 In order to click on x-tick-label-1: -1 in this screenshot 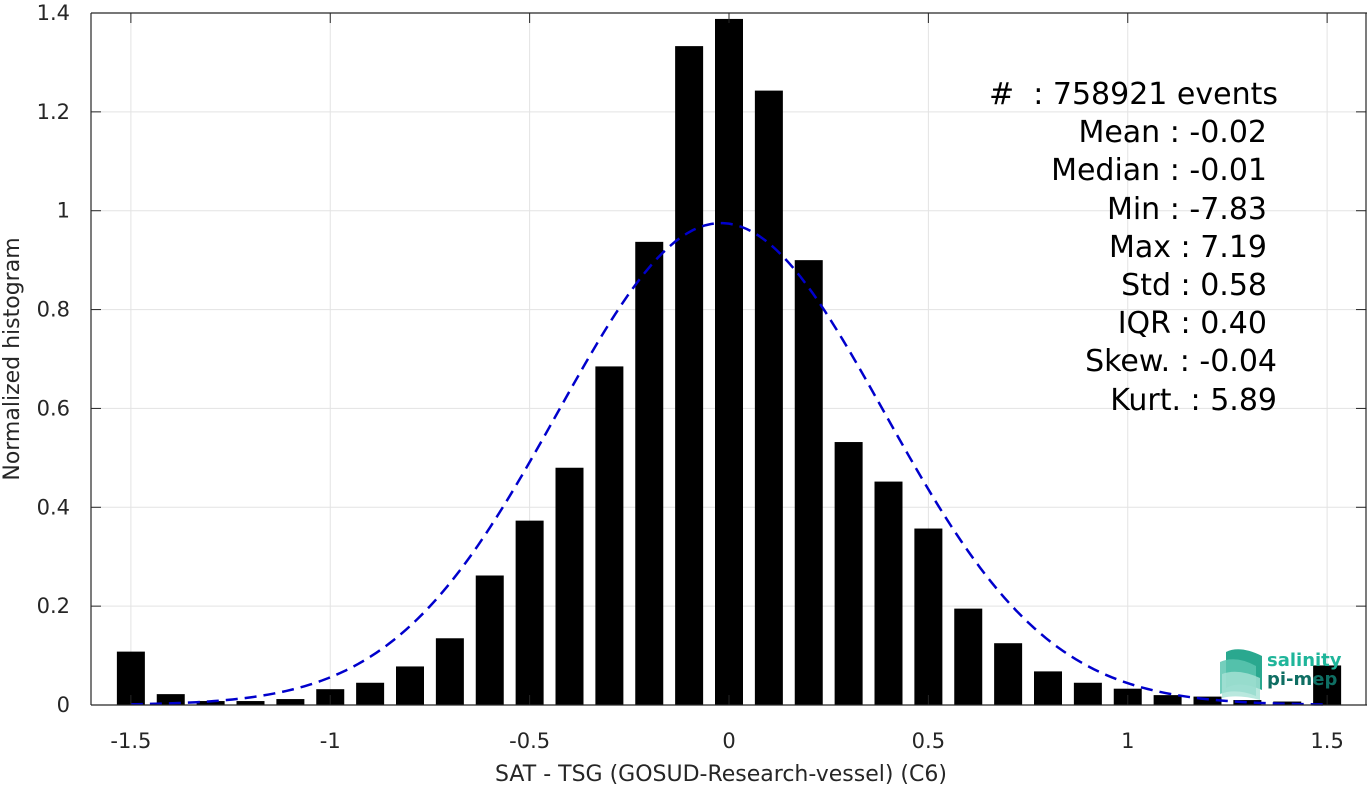, I will do `click(330, 741)`.